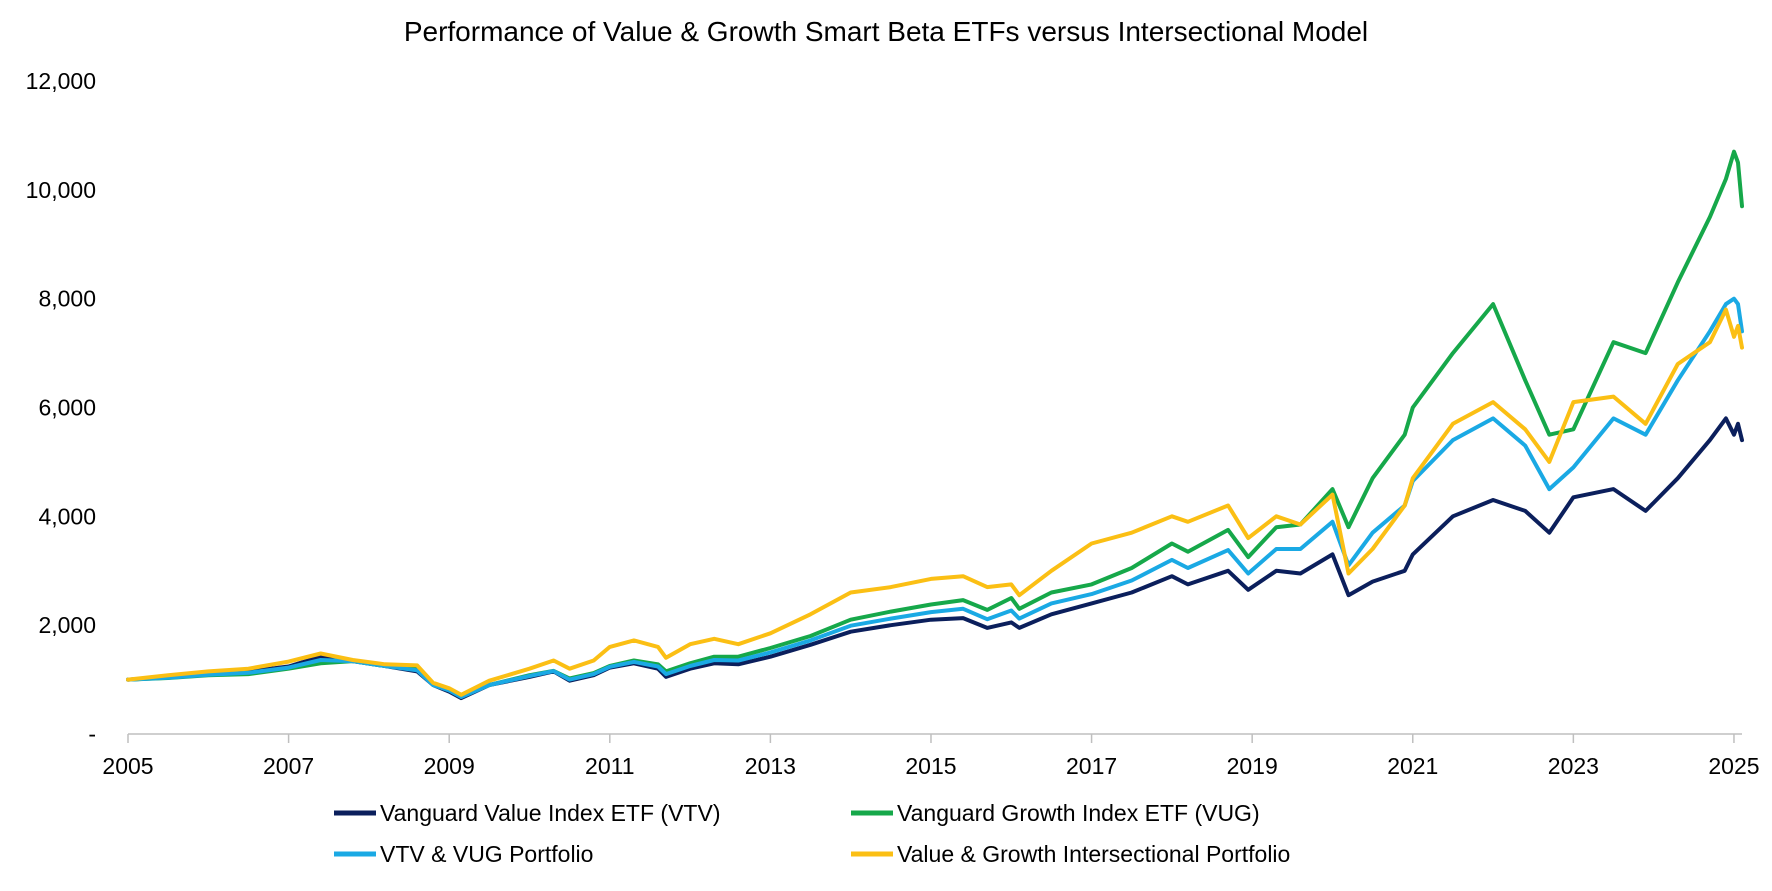  What do you see at coordinates (1573, 766) in the screenshot?
I see `x-tick-label: 2023` at bounding box center [1573, 766].